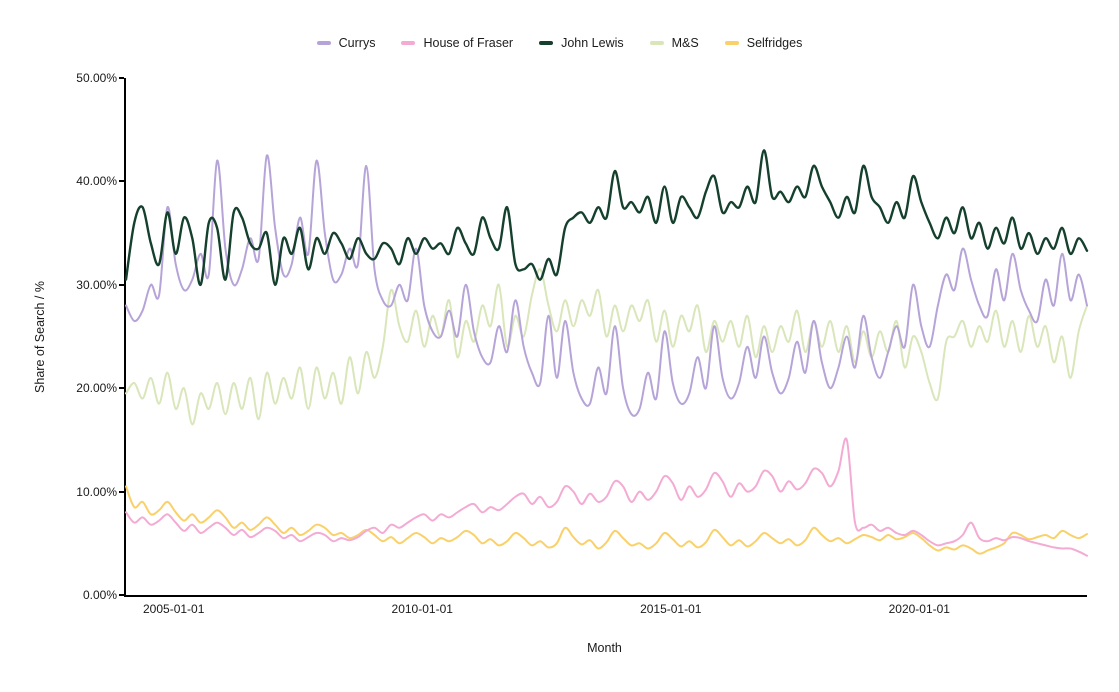 The image size is (1119, 692). Describe the element at coordinates (604, 648) in the screenshot. I see `x-axis-title: Month` at that location.